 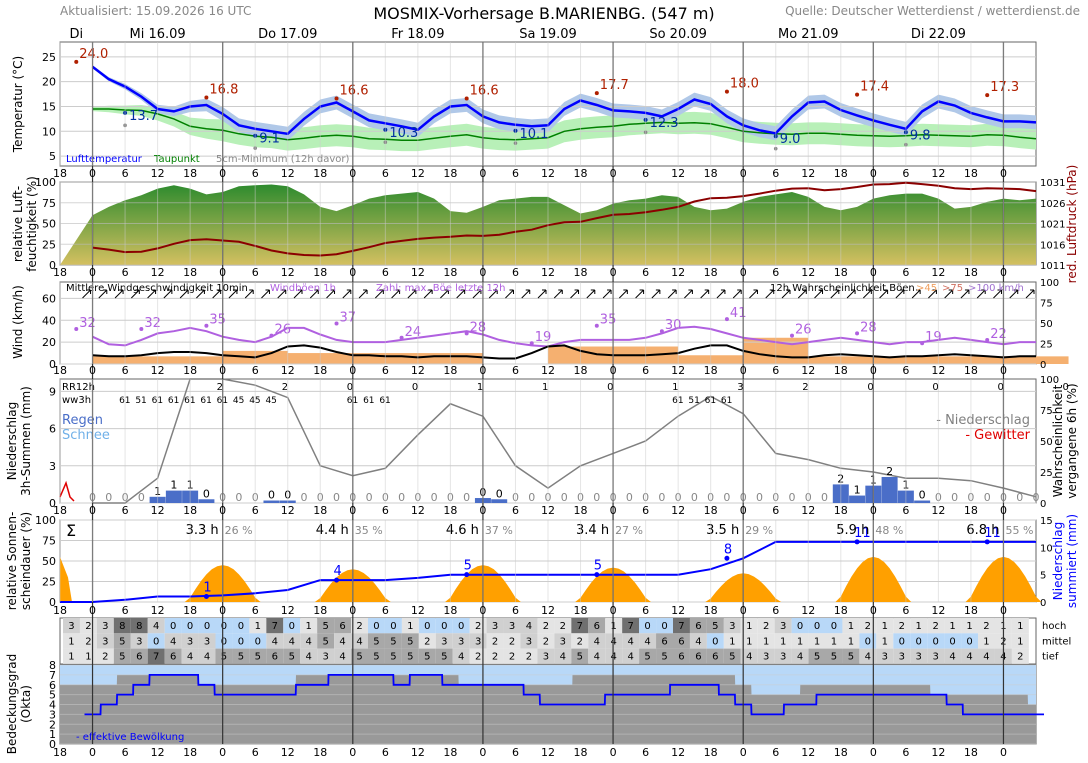 What do you see at coordinates (564, 695) in the screenshot?
I see `effective-cloud-line` at bounding box center [564, 695].